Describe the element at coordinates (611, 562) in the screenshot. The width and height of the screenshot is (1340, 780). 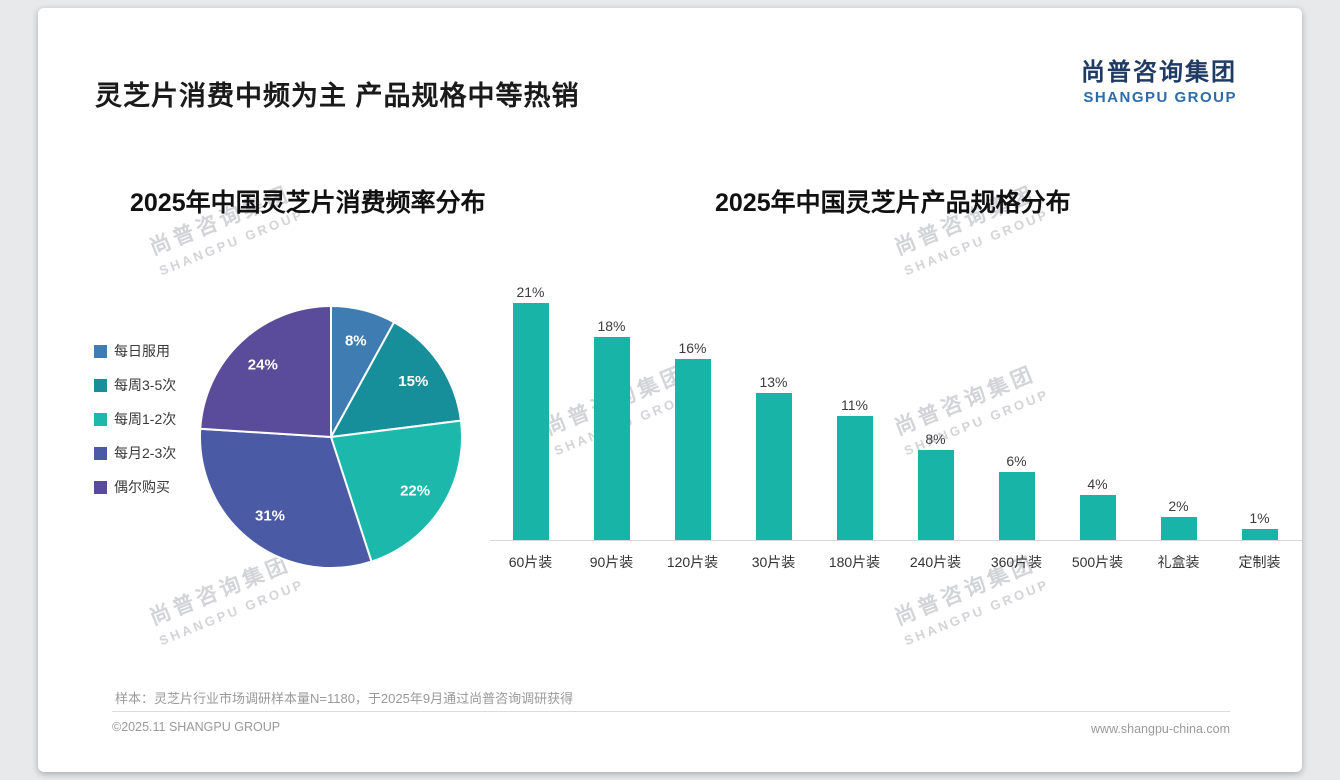
I see `bar-category-label: 90片装` at that location.